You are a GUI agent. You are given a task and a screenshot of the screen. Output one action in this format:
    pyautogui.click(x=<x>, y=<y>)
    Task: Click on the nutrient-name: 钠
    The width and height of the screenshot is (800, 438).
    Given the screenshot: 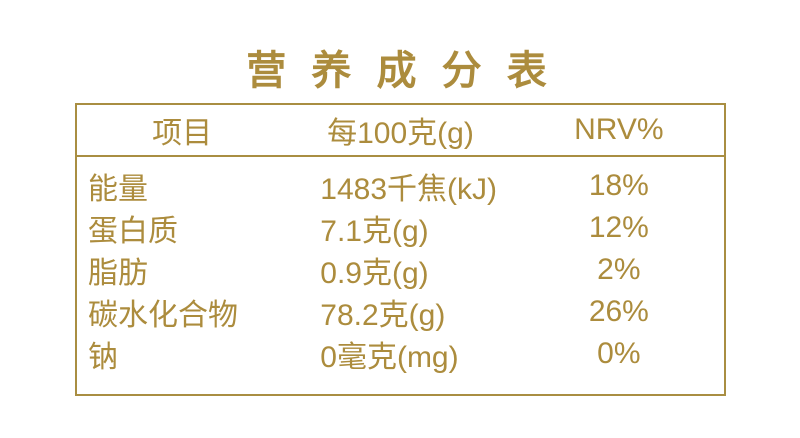 What is the action you would take?
    pyautogui.click(x=103, y=357)
    